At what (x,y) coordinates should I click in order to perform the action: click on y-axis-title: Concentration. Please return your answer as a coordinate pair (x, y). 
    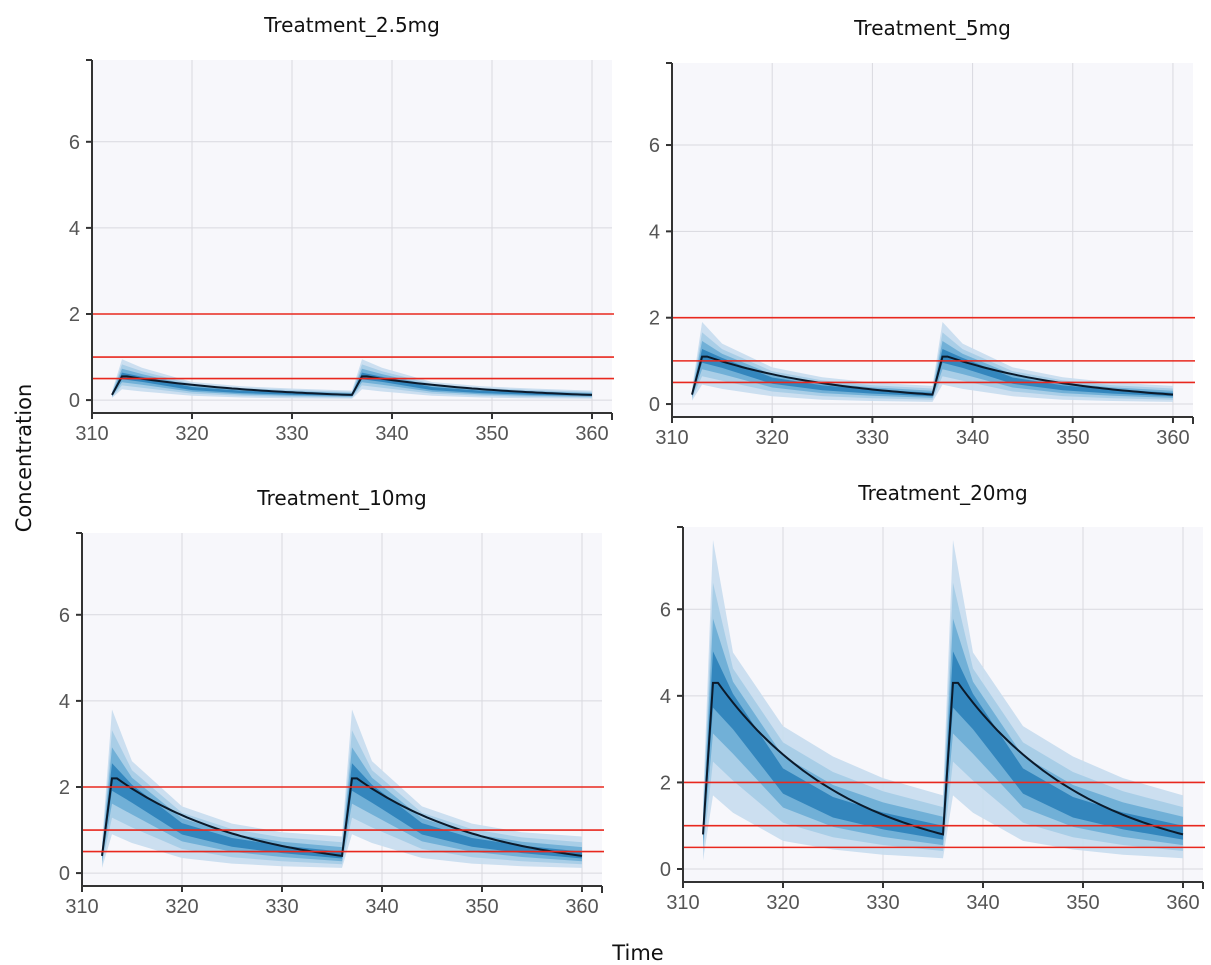
    Looking at the image, I should click on (24, 458).